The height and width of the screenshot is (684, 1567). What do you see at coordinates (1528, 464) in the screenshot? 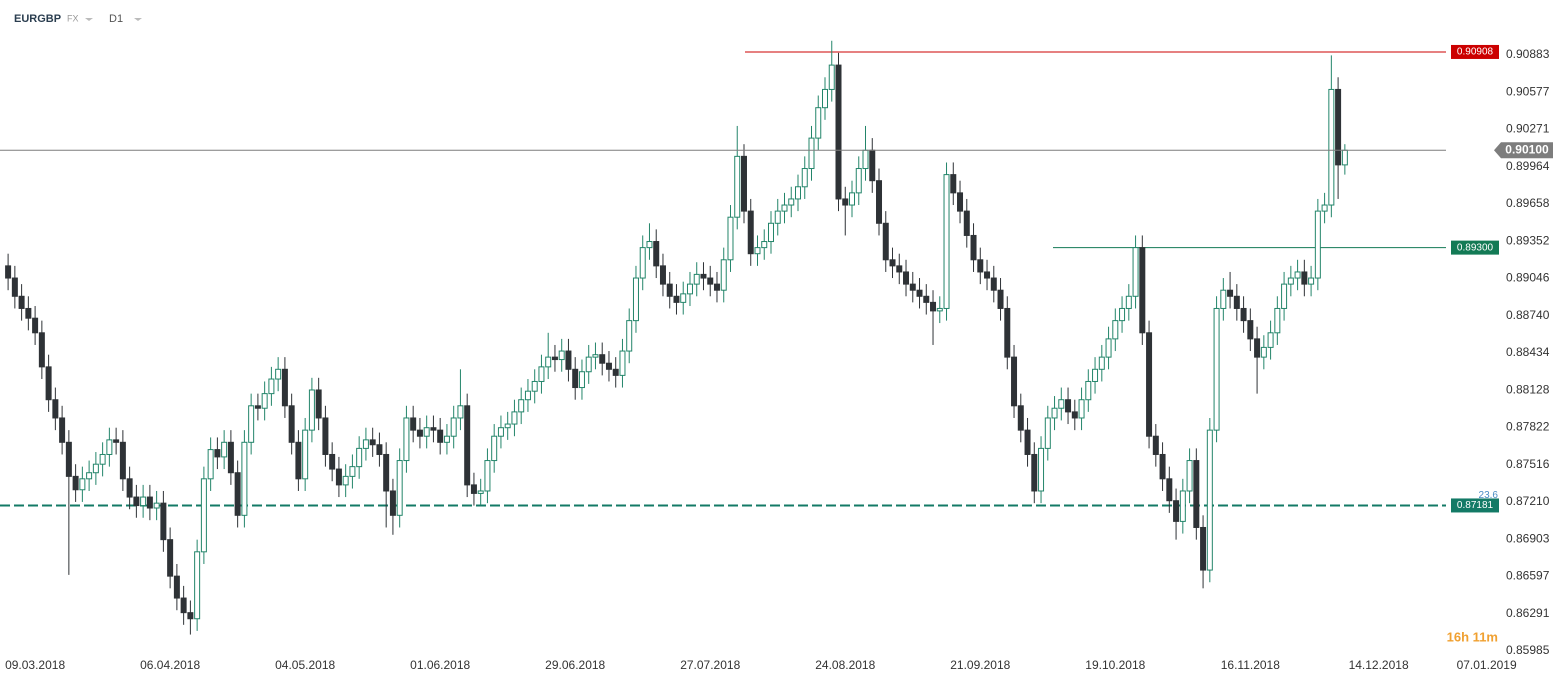
I see `y-tick-label: 0.87516` at bounding box center [1528, 464].